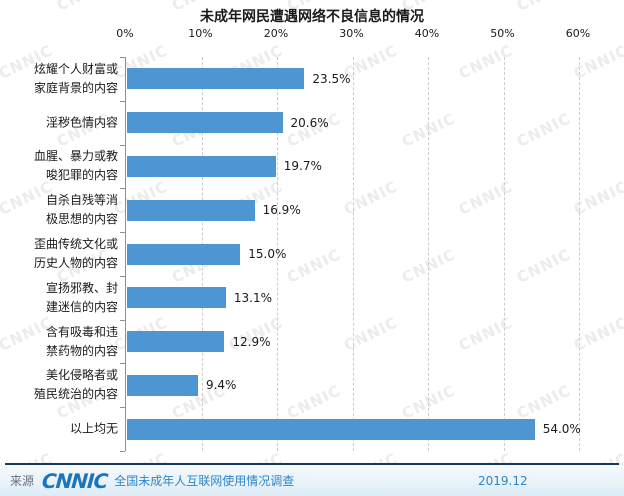  I want to click on bar-value-label: 19.7%, so click(302, 166).